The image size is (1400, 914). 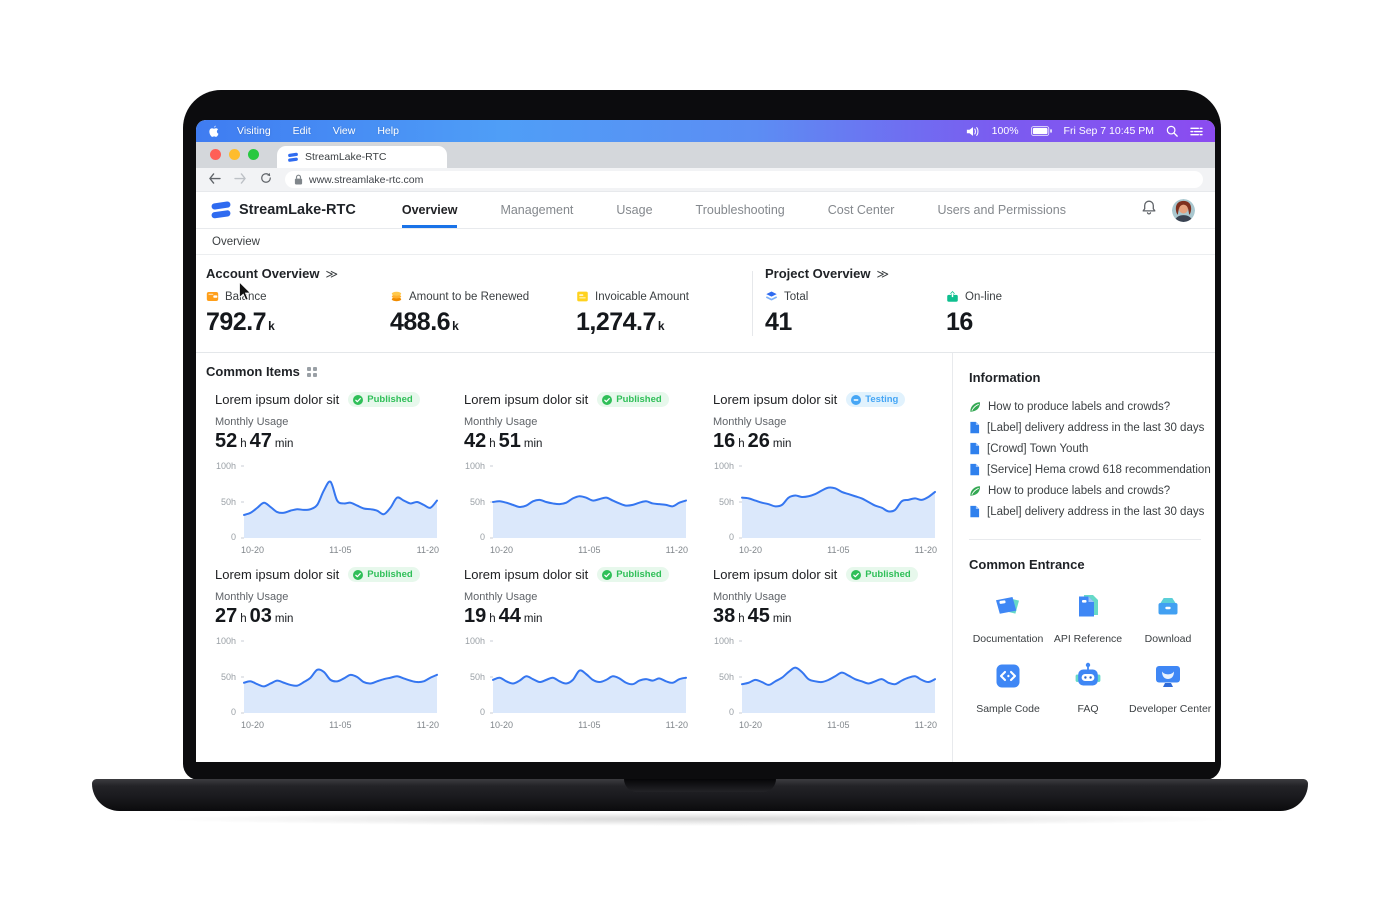 What do you see at coordinates (215, 154) in the screenshot?
I see `close-window-button` at bounding box center [215, 154].